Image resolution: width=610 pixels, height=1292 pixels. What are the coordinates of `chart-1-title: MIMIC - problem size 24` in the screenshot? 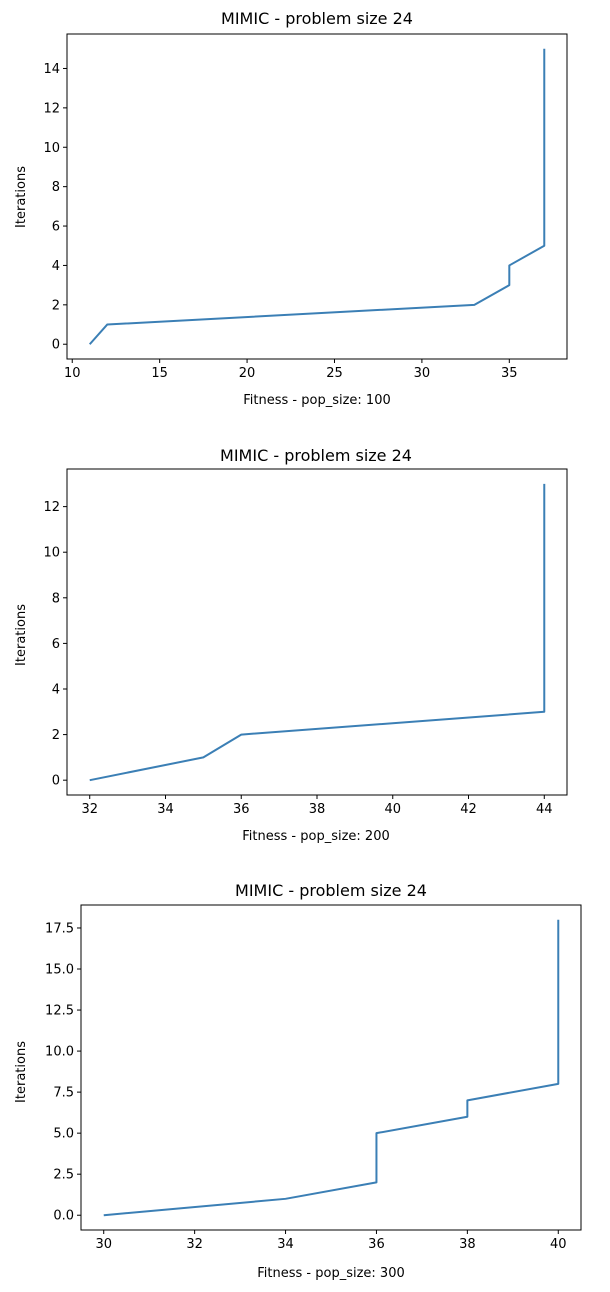 It's located at (317, 18).